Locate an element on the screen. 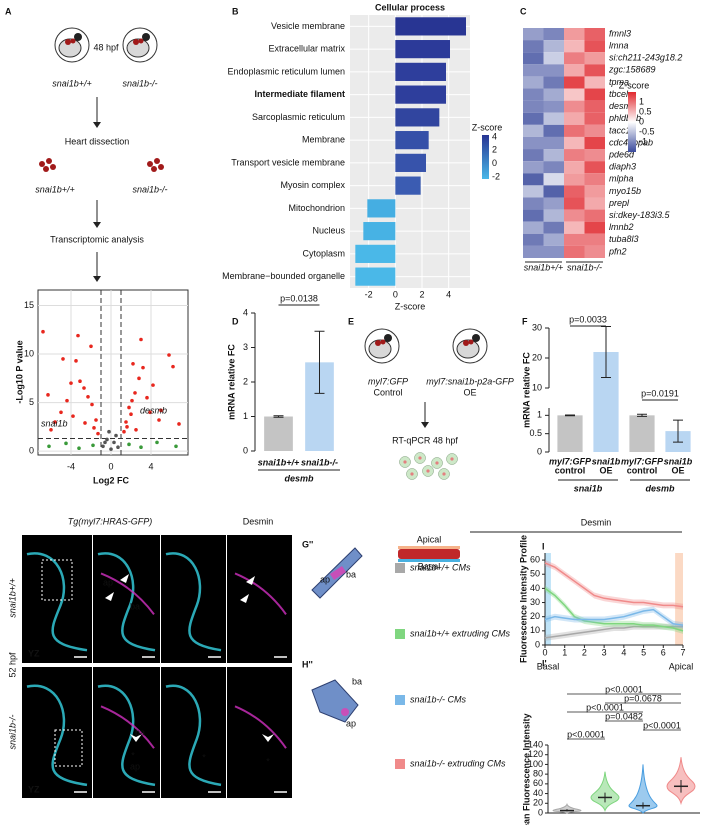 Image resolution: width=703 pixels, height=825 pixels. y-tick-label: 0.5 is located at coordinates (535, 433).